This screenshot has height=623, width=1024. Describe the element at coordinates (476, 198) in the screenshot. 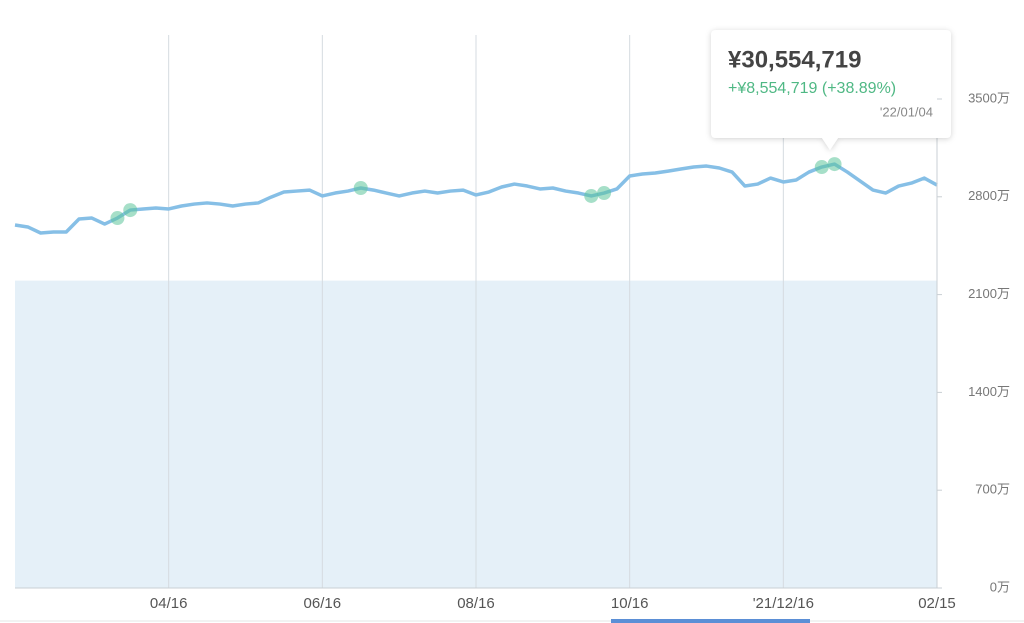

I see `value-line` at that location.